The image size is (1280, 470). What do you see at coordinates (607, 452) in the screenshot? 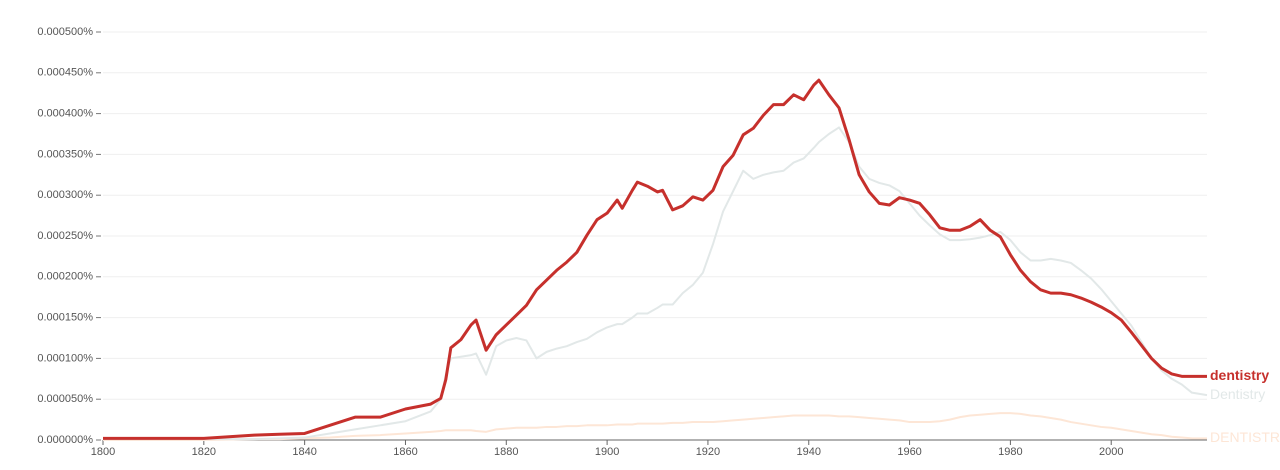
I see `x-tick-label: 1900` at bounding box center [607, 452].